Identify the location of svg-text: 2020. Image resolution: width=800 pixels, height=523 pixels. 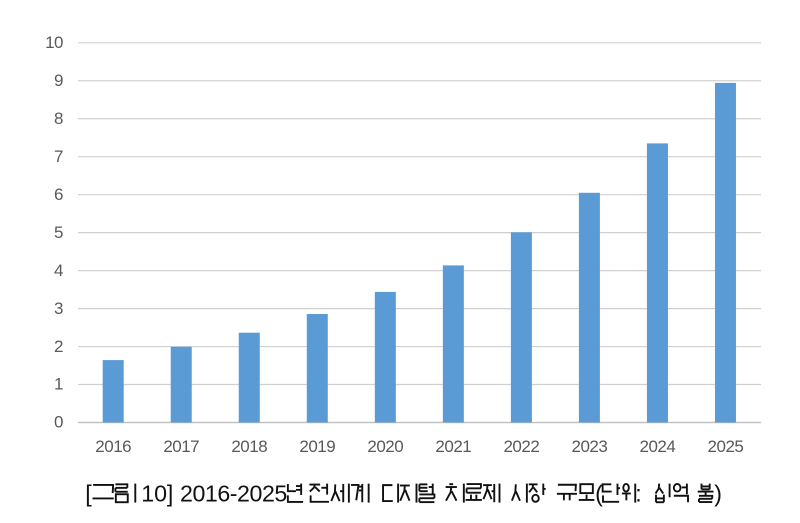
(385, 446).